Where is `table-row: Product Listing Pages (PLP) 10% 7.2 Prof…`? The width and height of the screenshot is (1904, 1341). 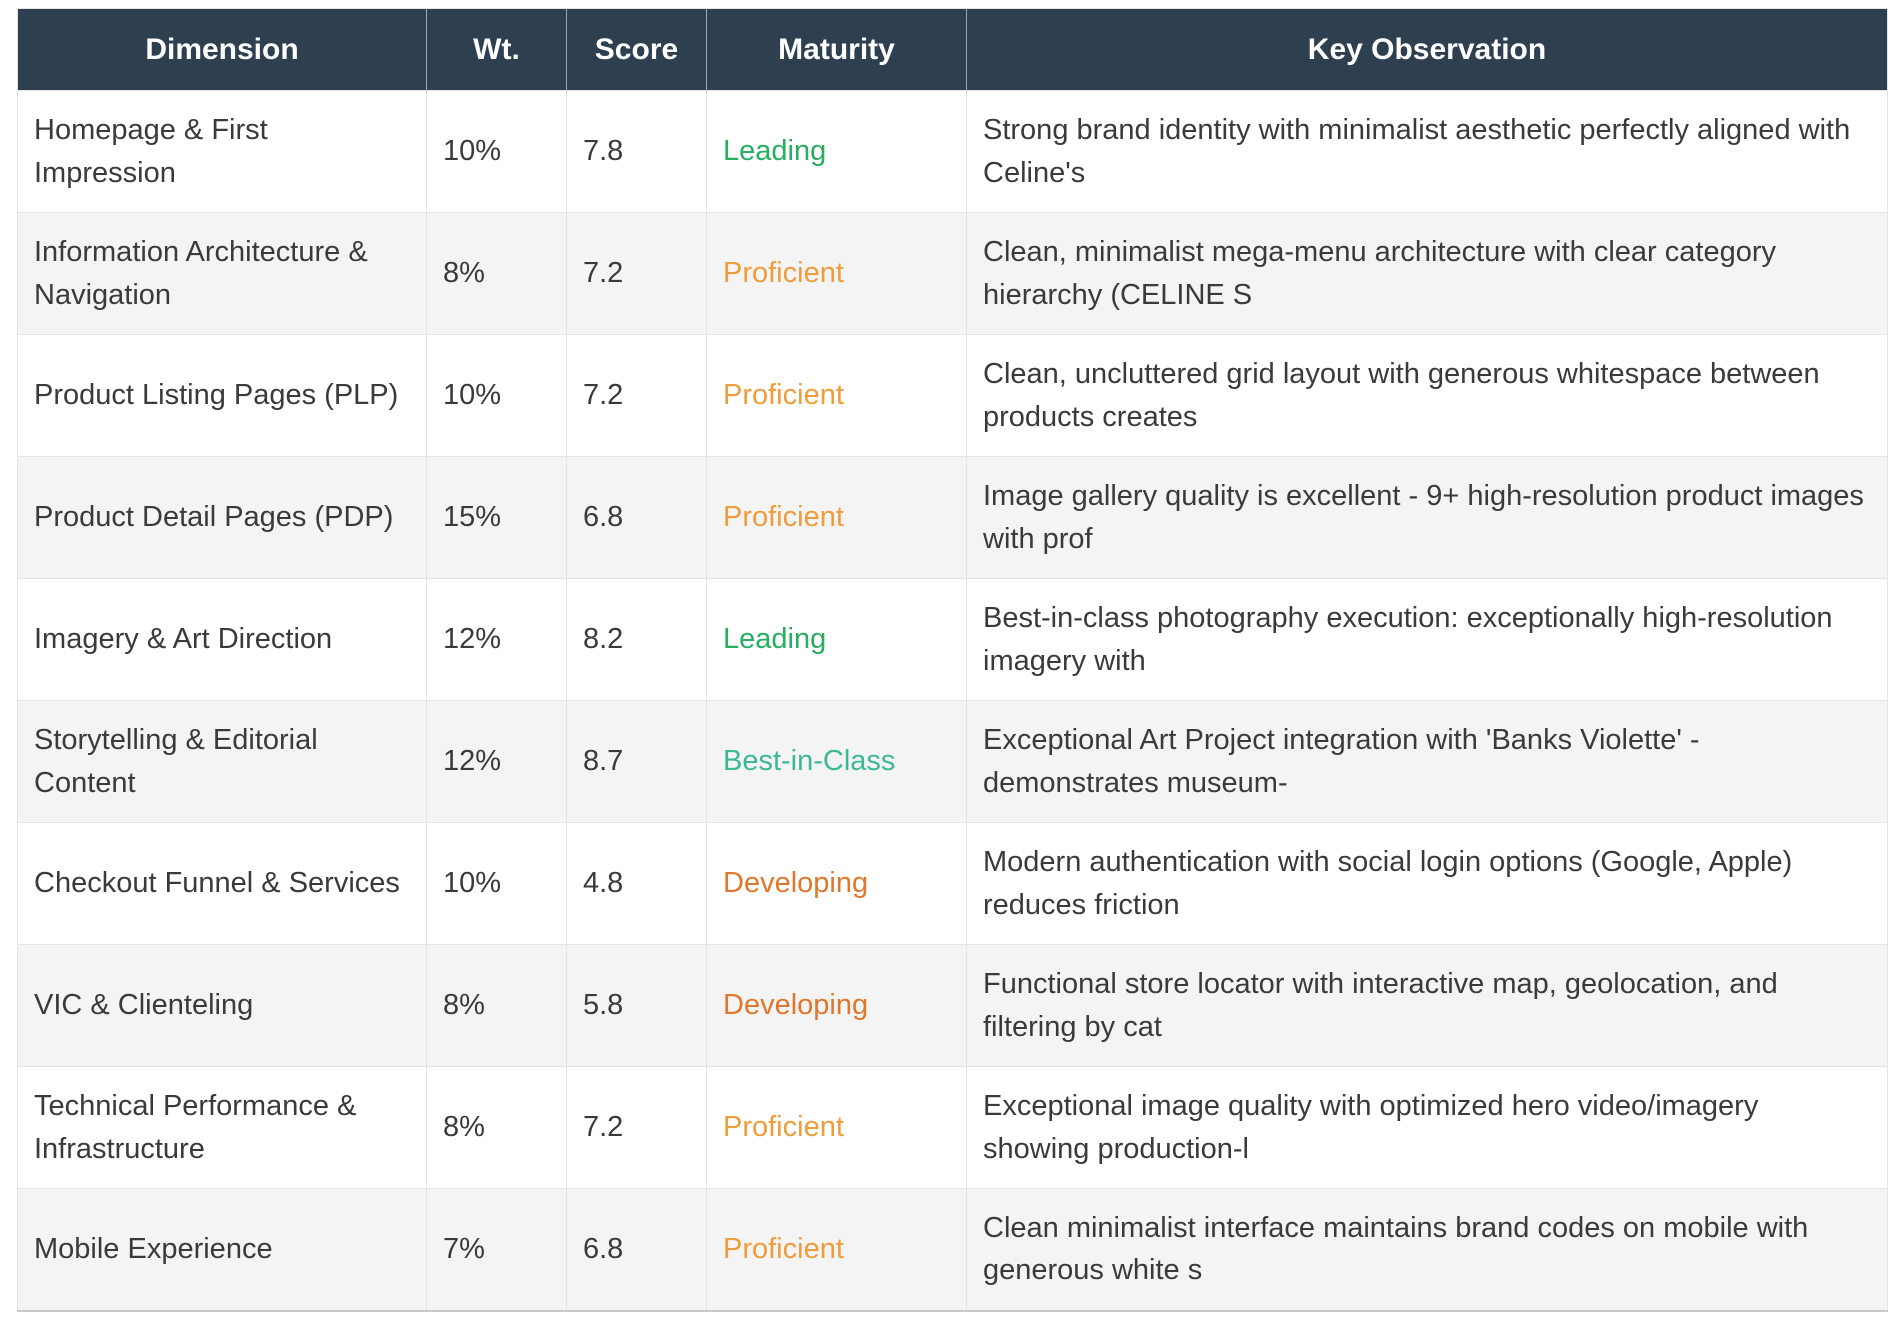
table-row: Product Listing Pages (PLP) 10% 7.2 Prof… is located at coordinates (952, 395).